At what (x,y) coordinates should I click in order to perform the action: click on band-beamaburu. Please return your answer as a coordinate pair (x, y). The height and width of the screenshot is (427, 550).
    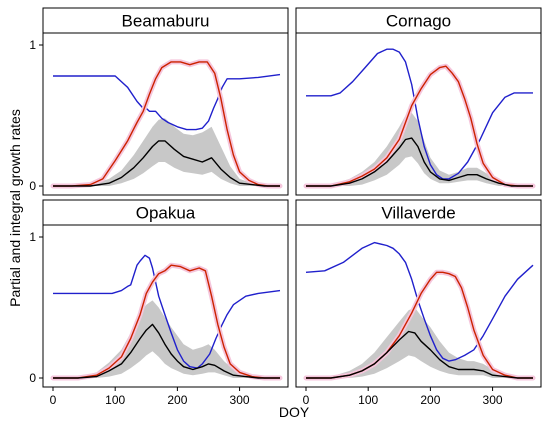
    Looking at the image, I should click on (166, 152).